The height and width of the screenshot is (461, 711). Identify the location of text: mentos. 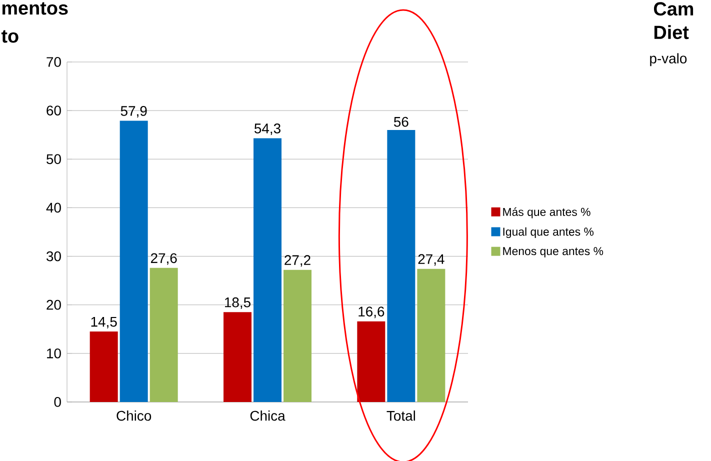
(35, 8).